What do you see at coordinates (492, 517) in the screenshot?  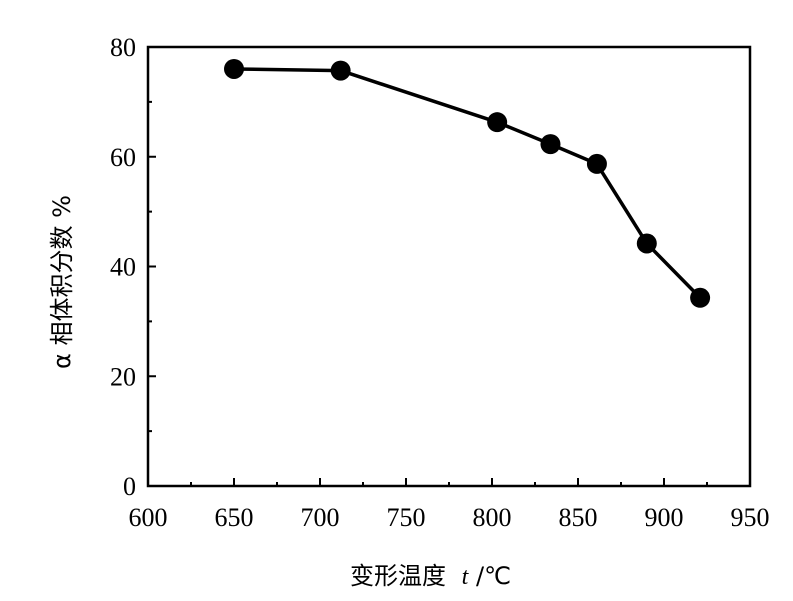 I see `x-tick-label: 800` at bounding box center [492, 517].